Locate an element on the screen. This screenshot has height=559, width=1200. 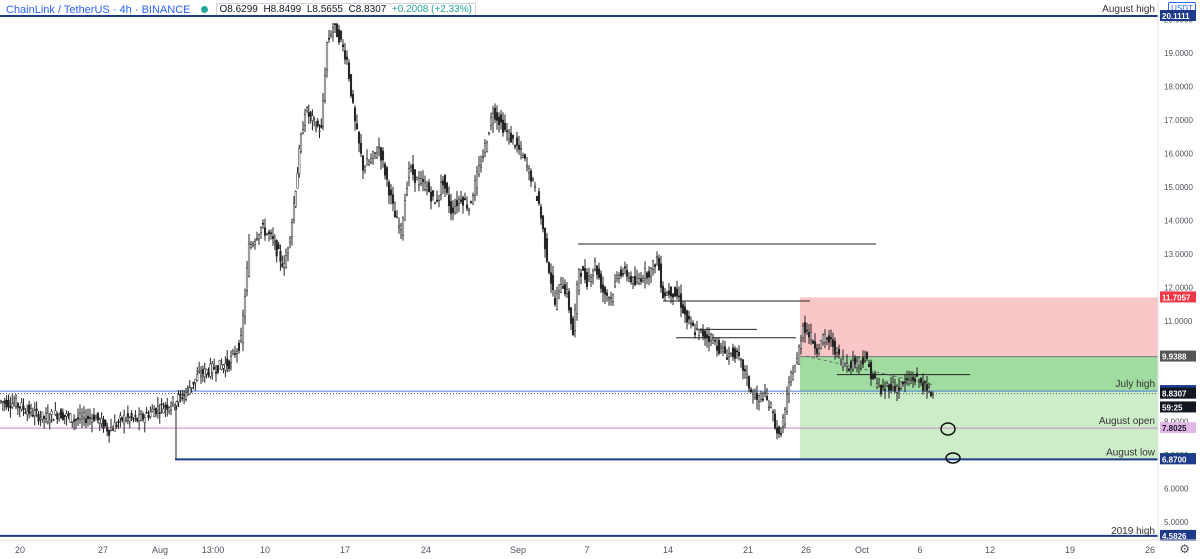
price-label: 8.8307 is located at coordinates (1174, 394).